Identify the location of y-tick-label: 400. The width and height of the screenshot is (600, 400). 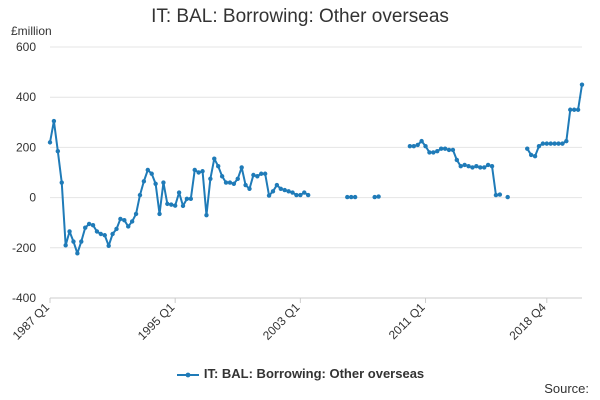
(26, 97).